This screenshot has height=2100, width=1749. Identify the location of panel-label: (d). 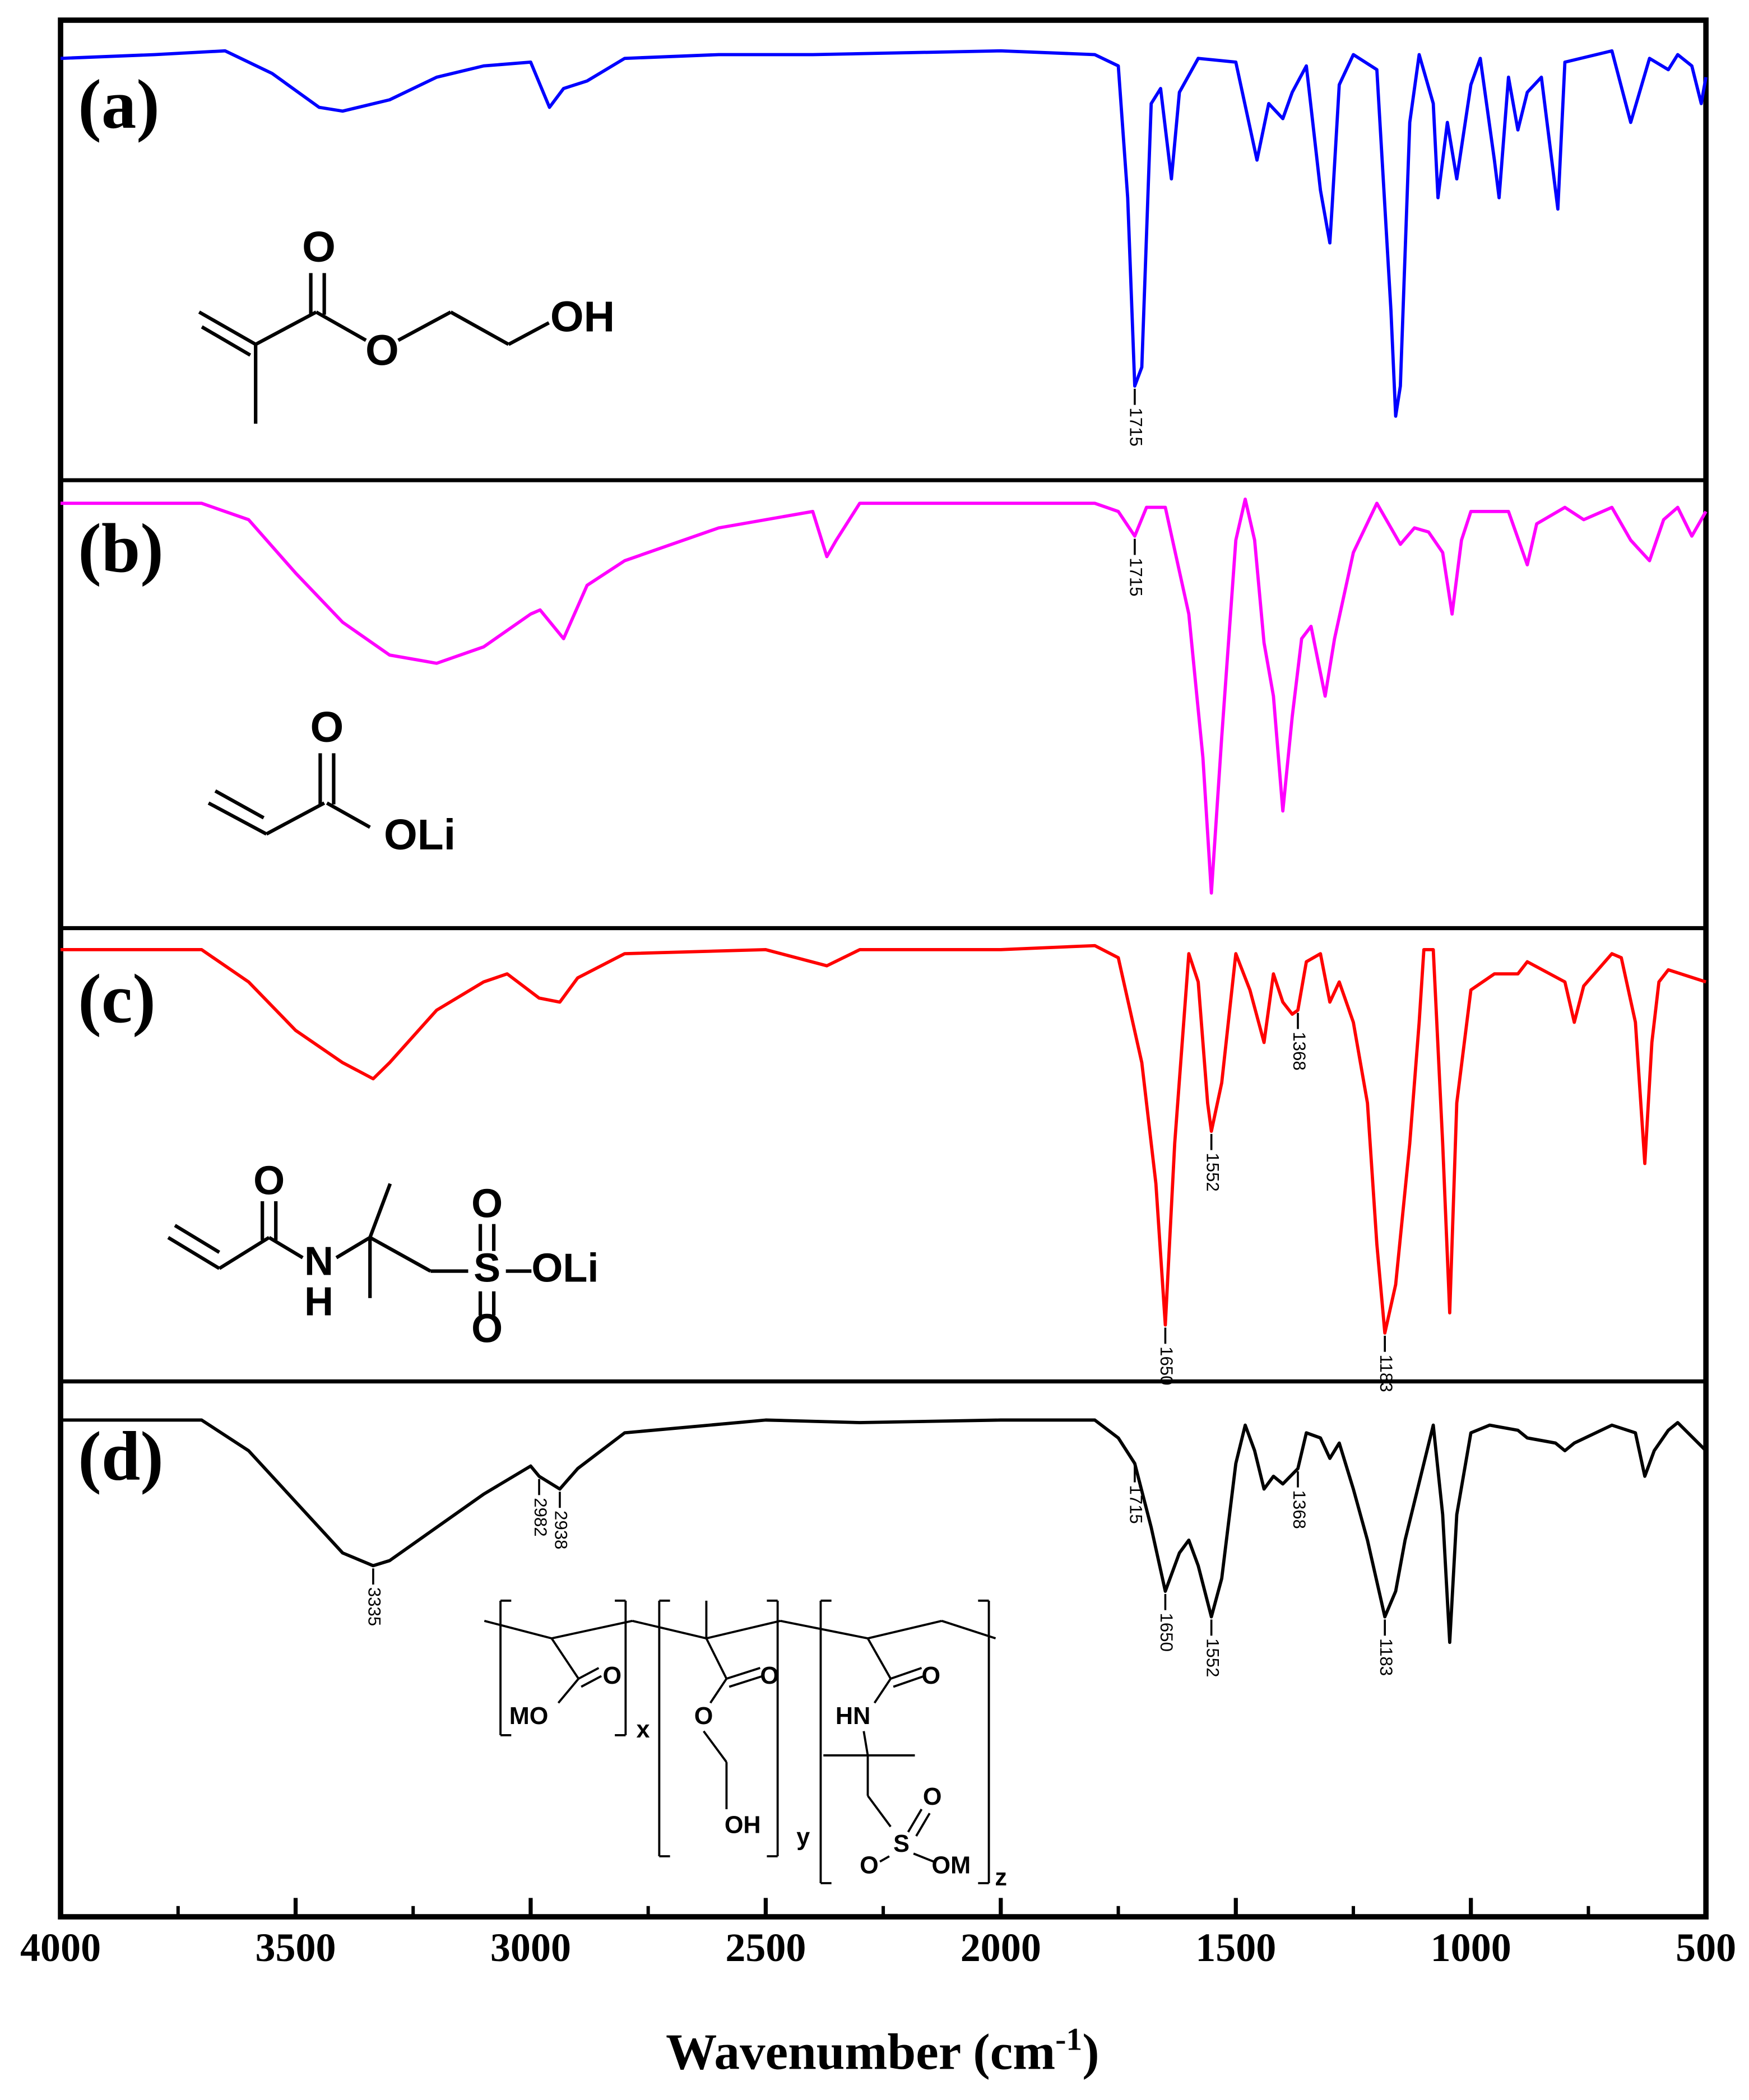
(121, 1456).